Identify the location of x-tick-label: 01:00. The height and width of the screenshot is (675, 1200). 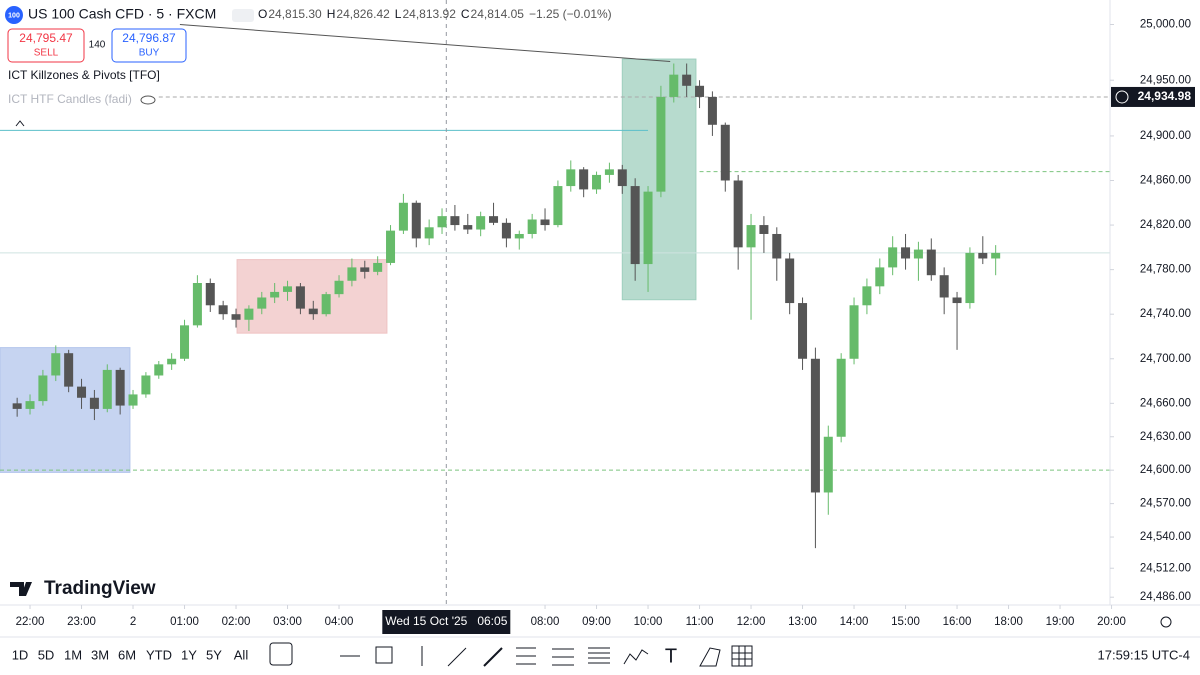
(184, 622).